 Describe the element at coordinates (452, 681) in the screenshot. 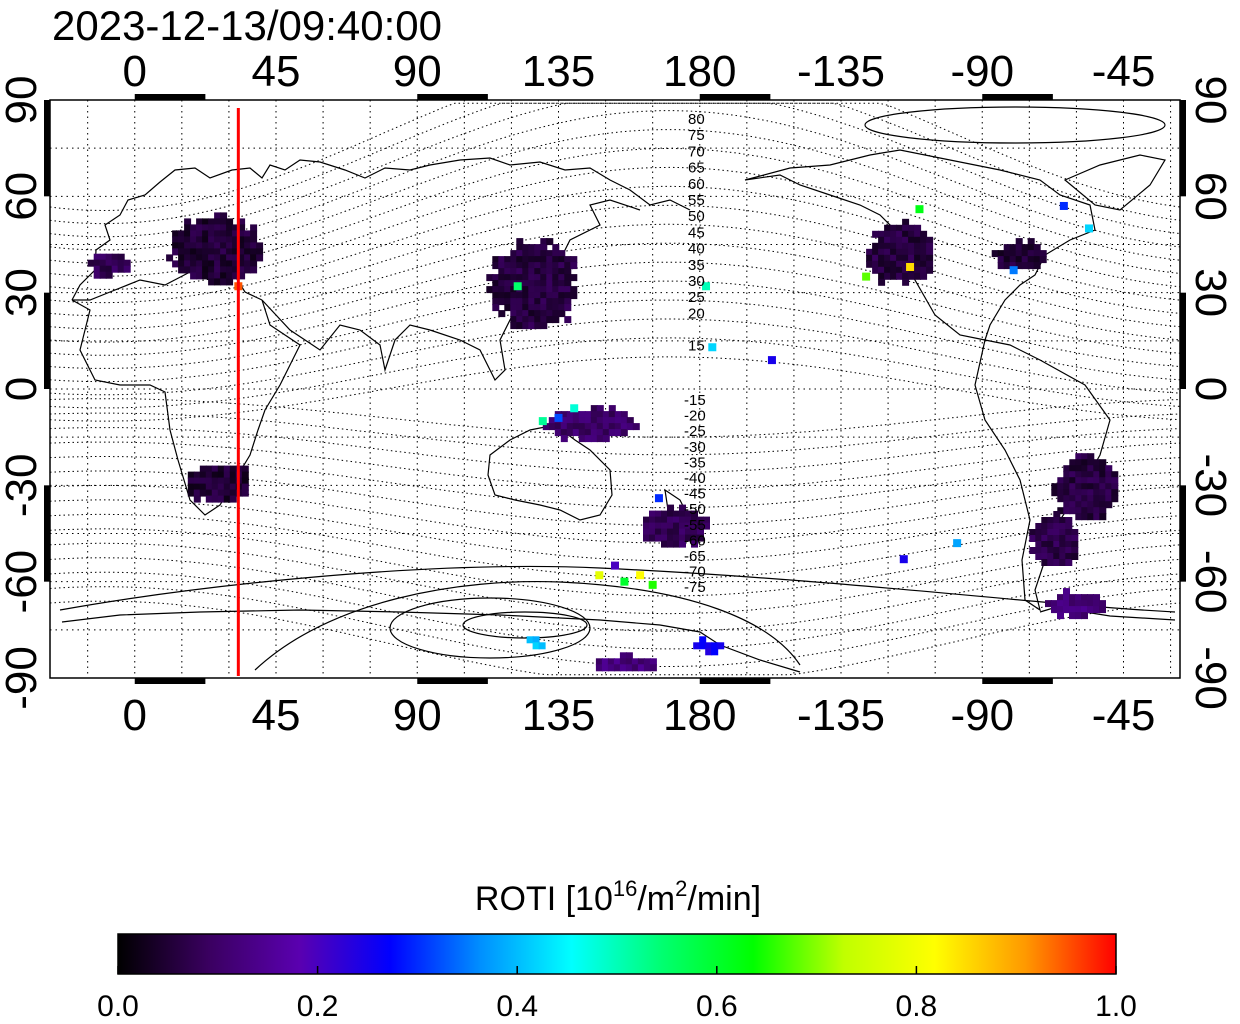

I see `frame-bar-bottom` at that location.